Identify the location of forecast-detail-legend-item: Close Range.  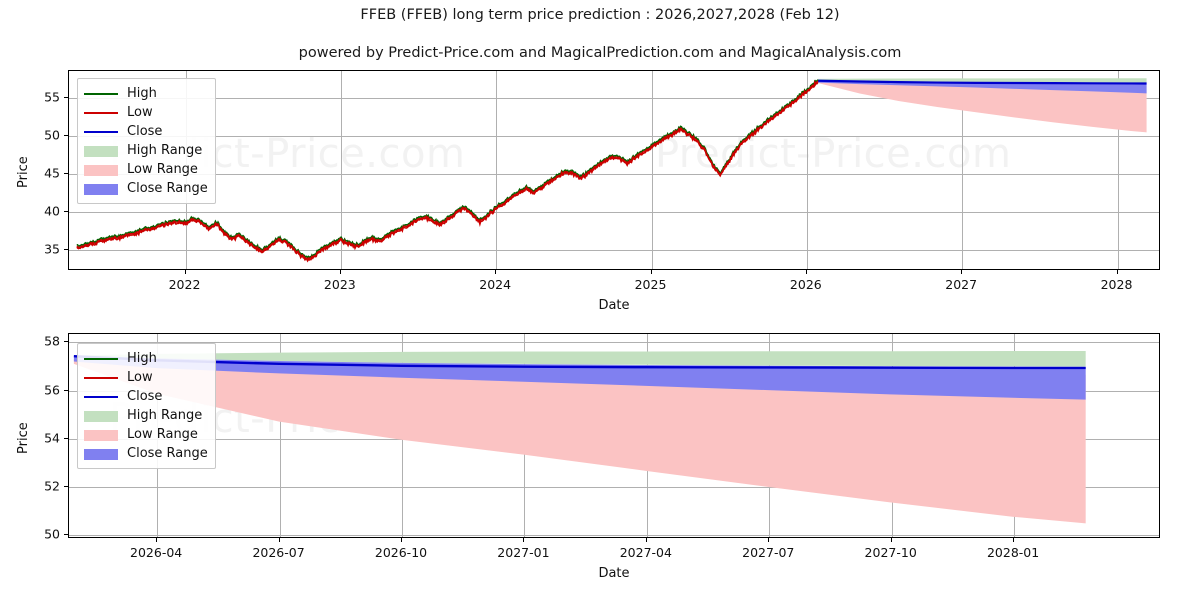
(146, 453).